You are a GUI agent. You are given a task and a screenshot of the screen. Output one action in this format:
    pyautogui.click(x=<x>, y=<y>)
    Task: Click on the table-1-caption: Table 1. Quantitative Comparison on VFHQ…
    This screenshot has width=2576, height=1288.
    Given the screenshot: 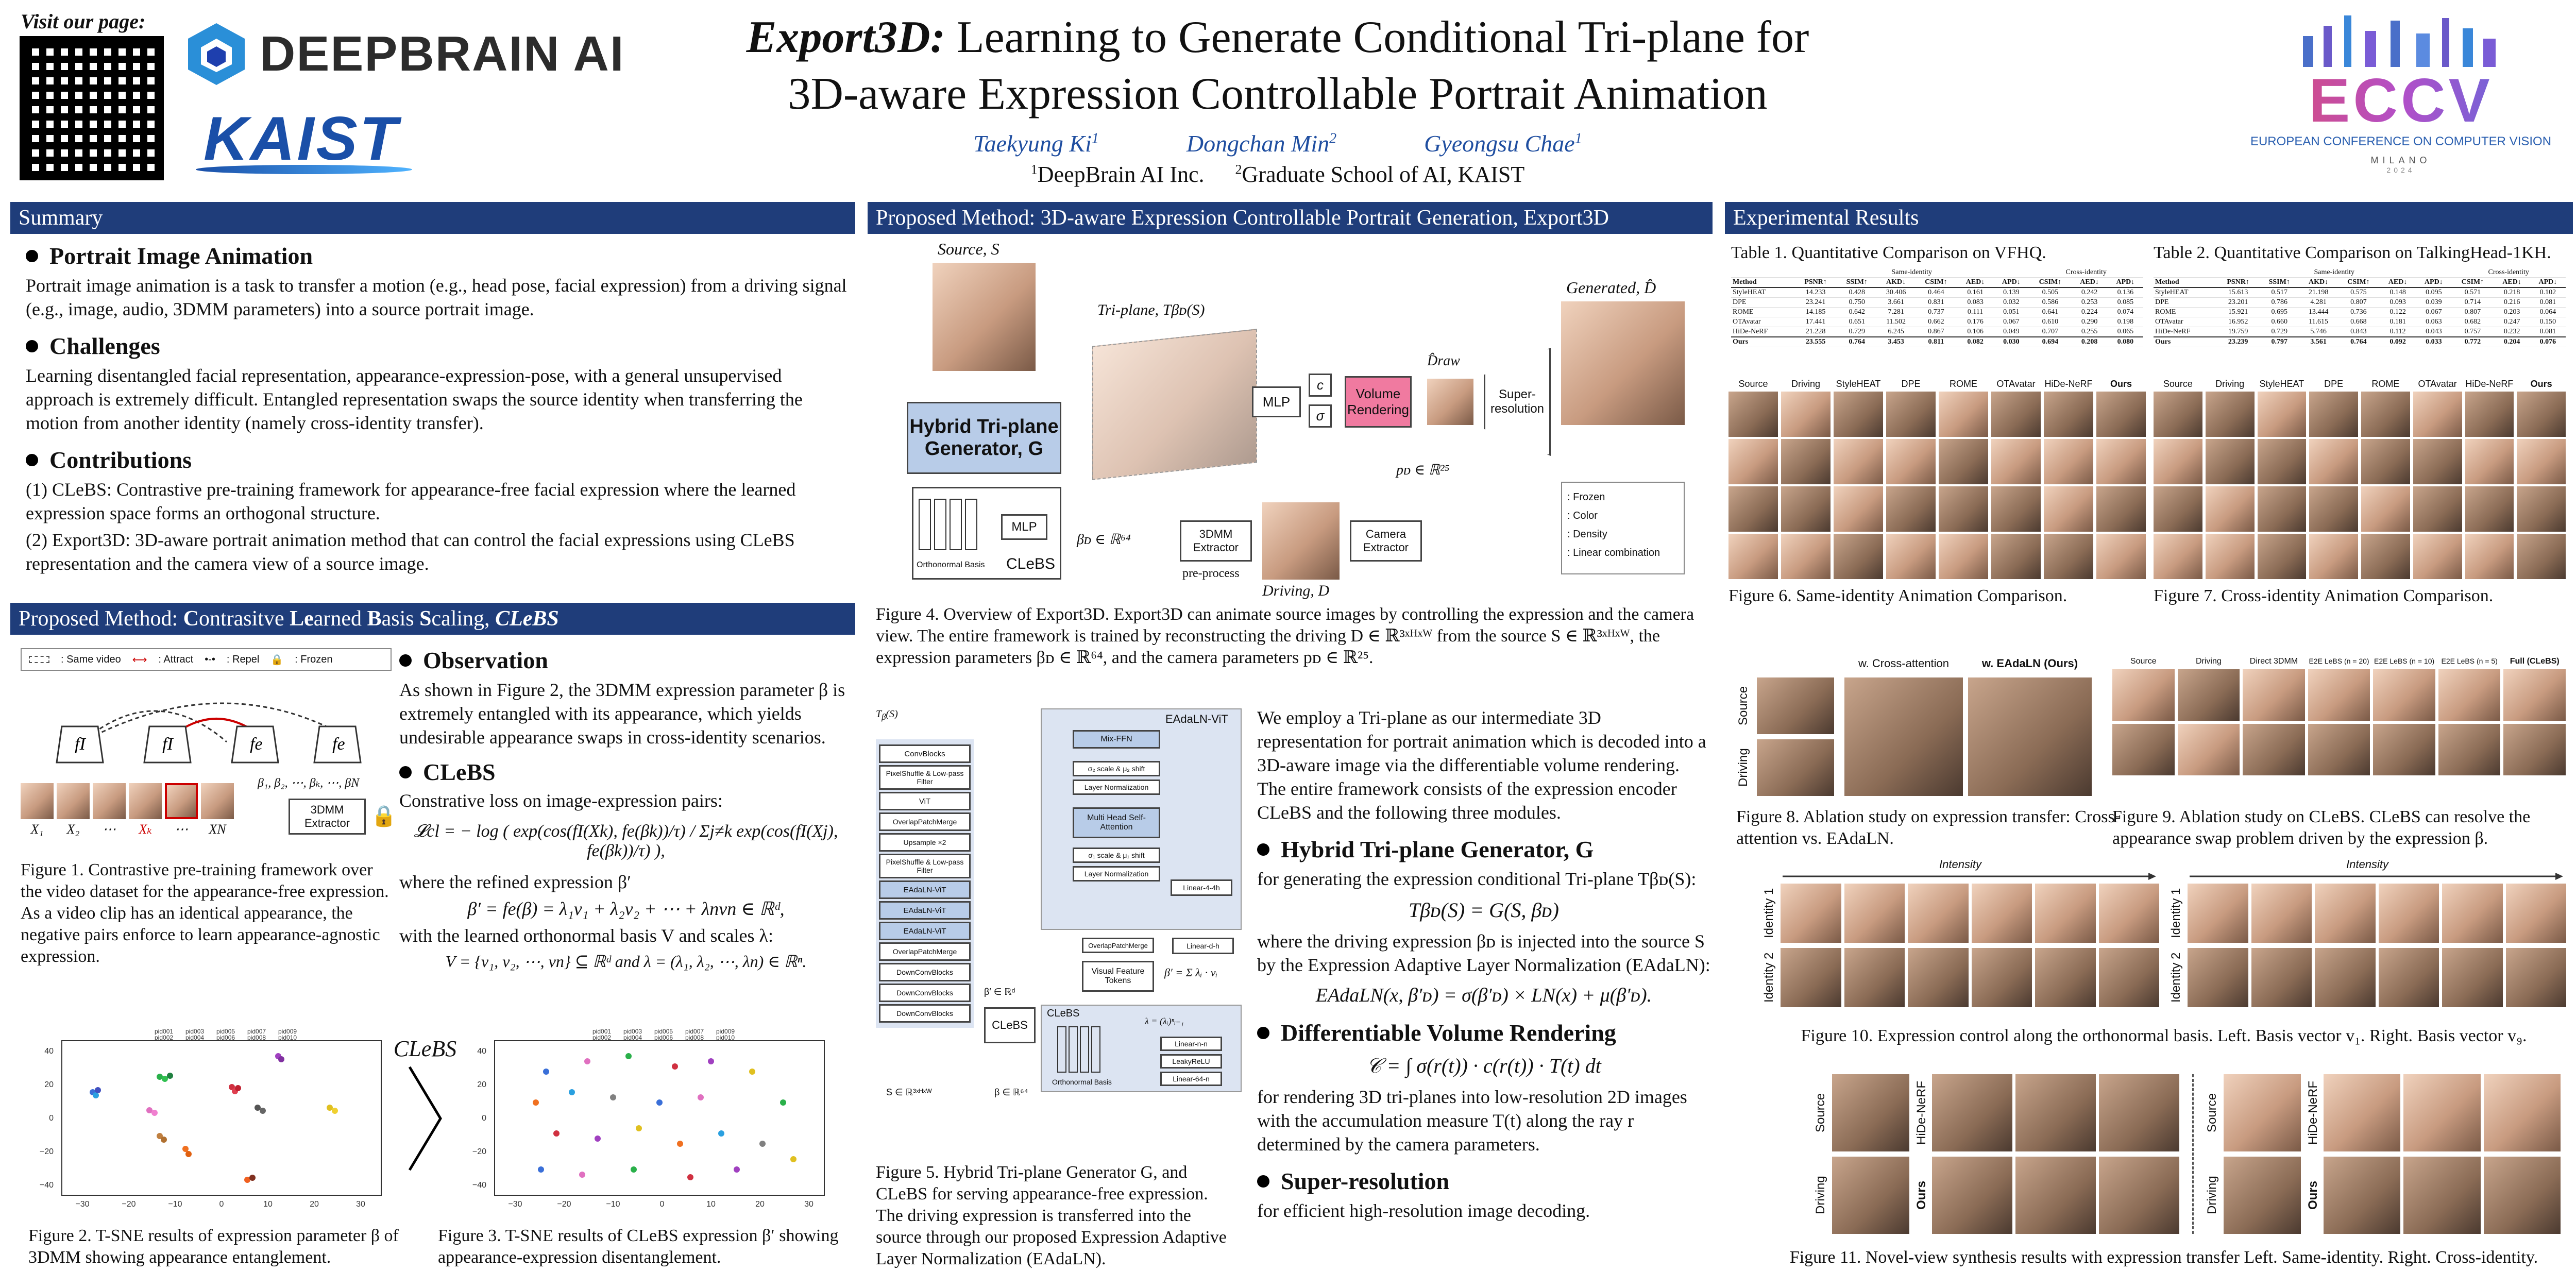 What is the action you would take?
    pyautogui.click(x=1888, y=252)
    